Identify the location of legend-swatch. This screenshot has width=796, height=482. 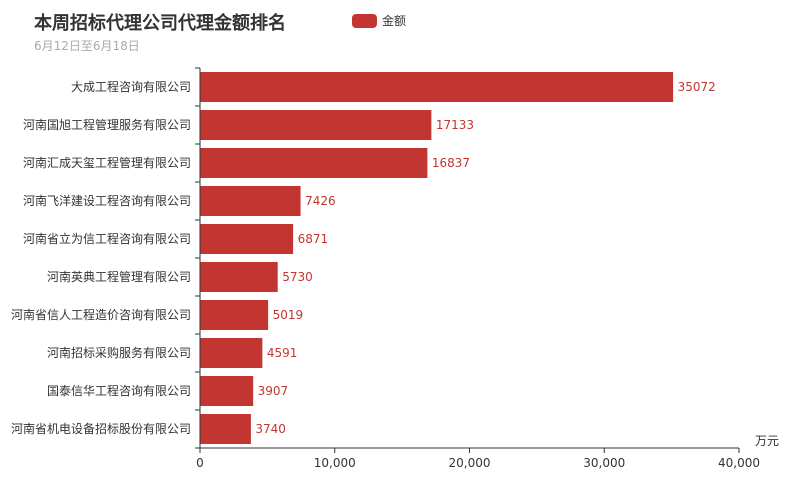
(364, 20).